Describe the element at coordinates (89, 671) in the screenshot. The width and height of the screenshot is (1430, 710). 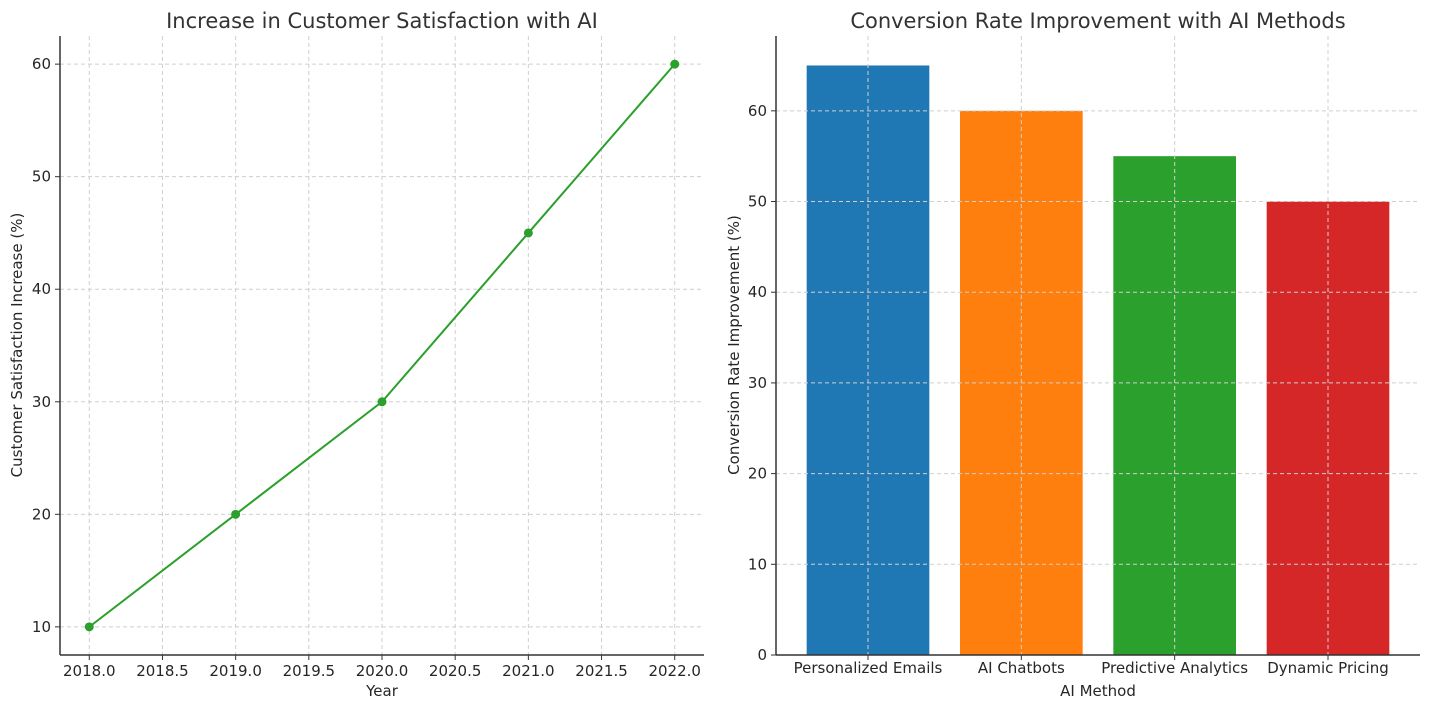
I see `x-tick-label: 2018.0` at that location.